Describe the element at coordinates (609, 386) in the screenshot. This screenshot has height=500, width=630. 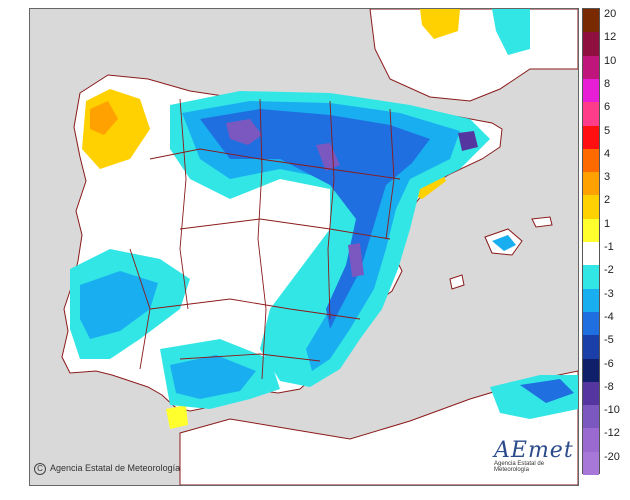
I see `legend-label: -8` at that location.